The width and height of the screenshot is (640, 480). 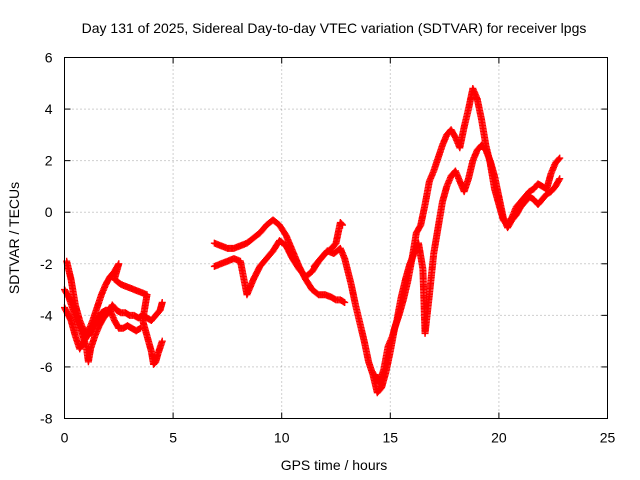 I want to click on y-tick-label: 6, so click(x=49, y=58).